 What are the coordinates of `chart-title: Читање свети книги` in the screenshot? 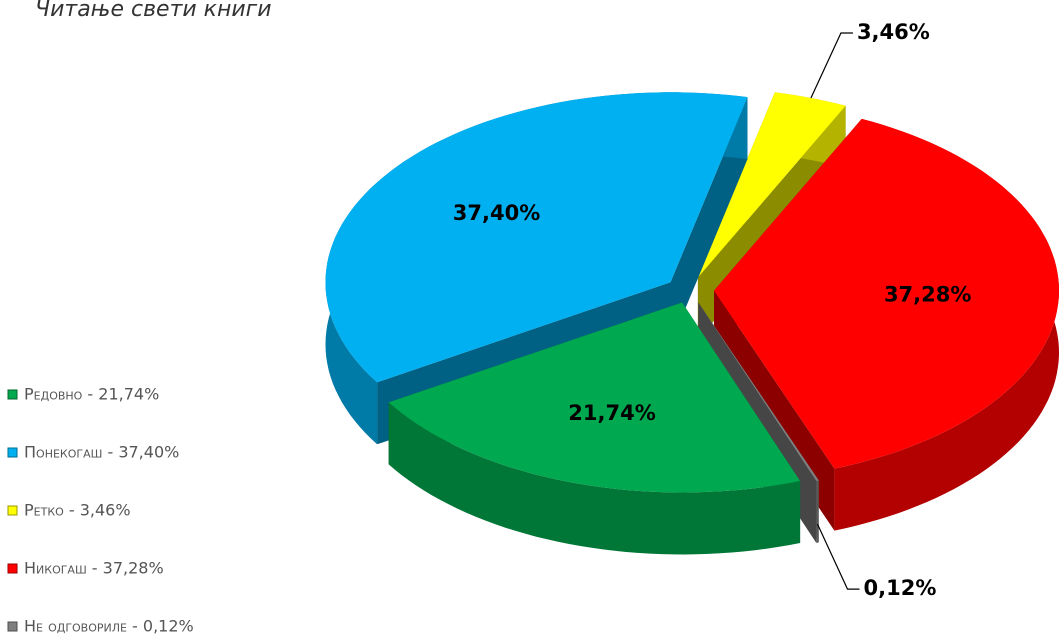 It's located at (153, 11).